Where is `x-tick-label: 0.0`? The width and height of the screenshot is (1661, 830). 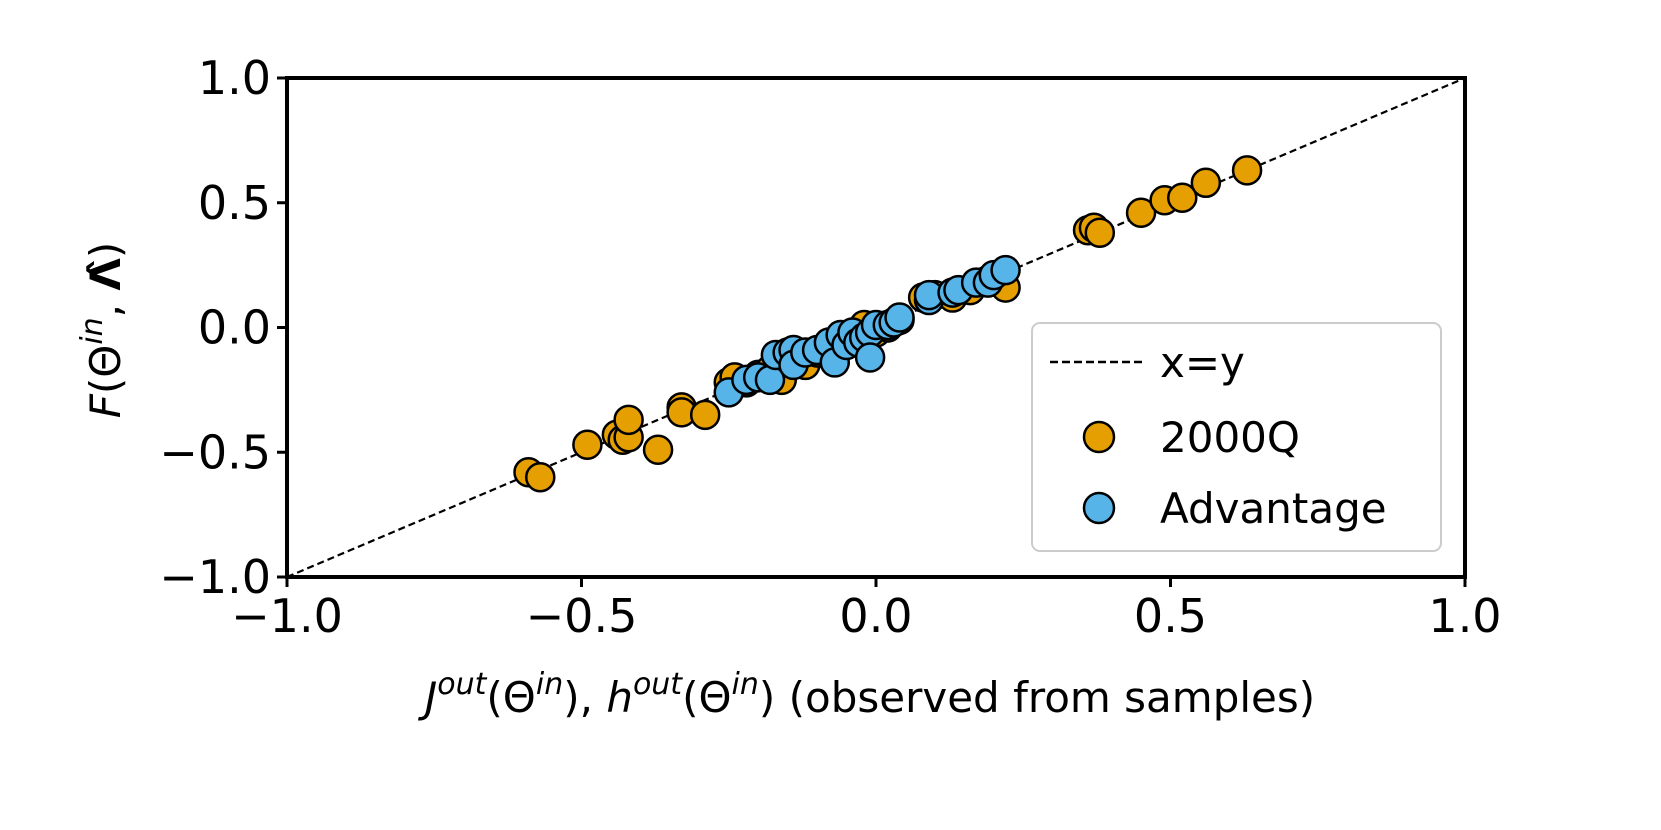
x-tick-label: 0.0 is located at coordinates (875, 616).